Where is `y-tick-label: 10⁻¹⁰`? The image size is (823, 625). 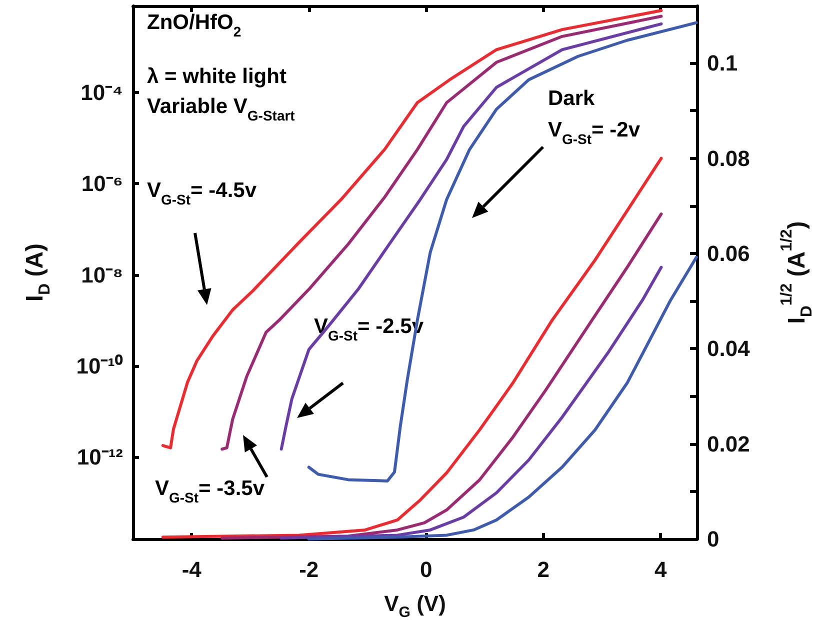 y-tick-label: 10⁻¹⁰ is located at coordinates (99, 365).